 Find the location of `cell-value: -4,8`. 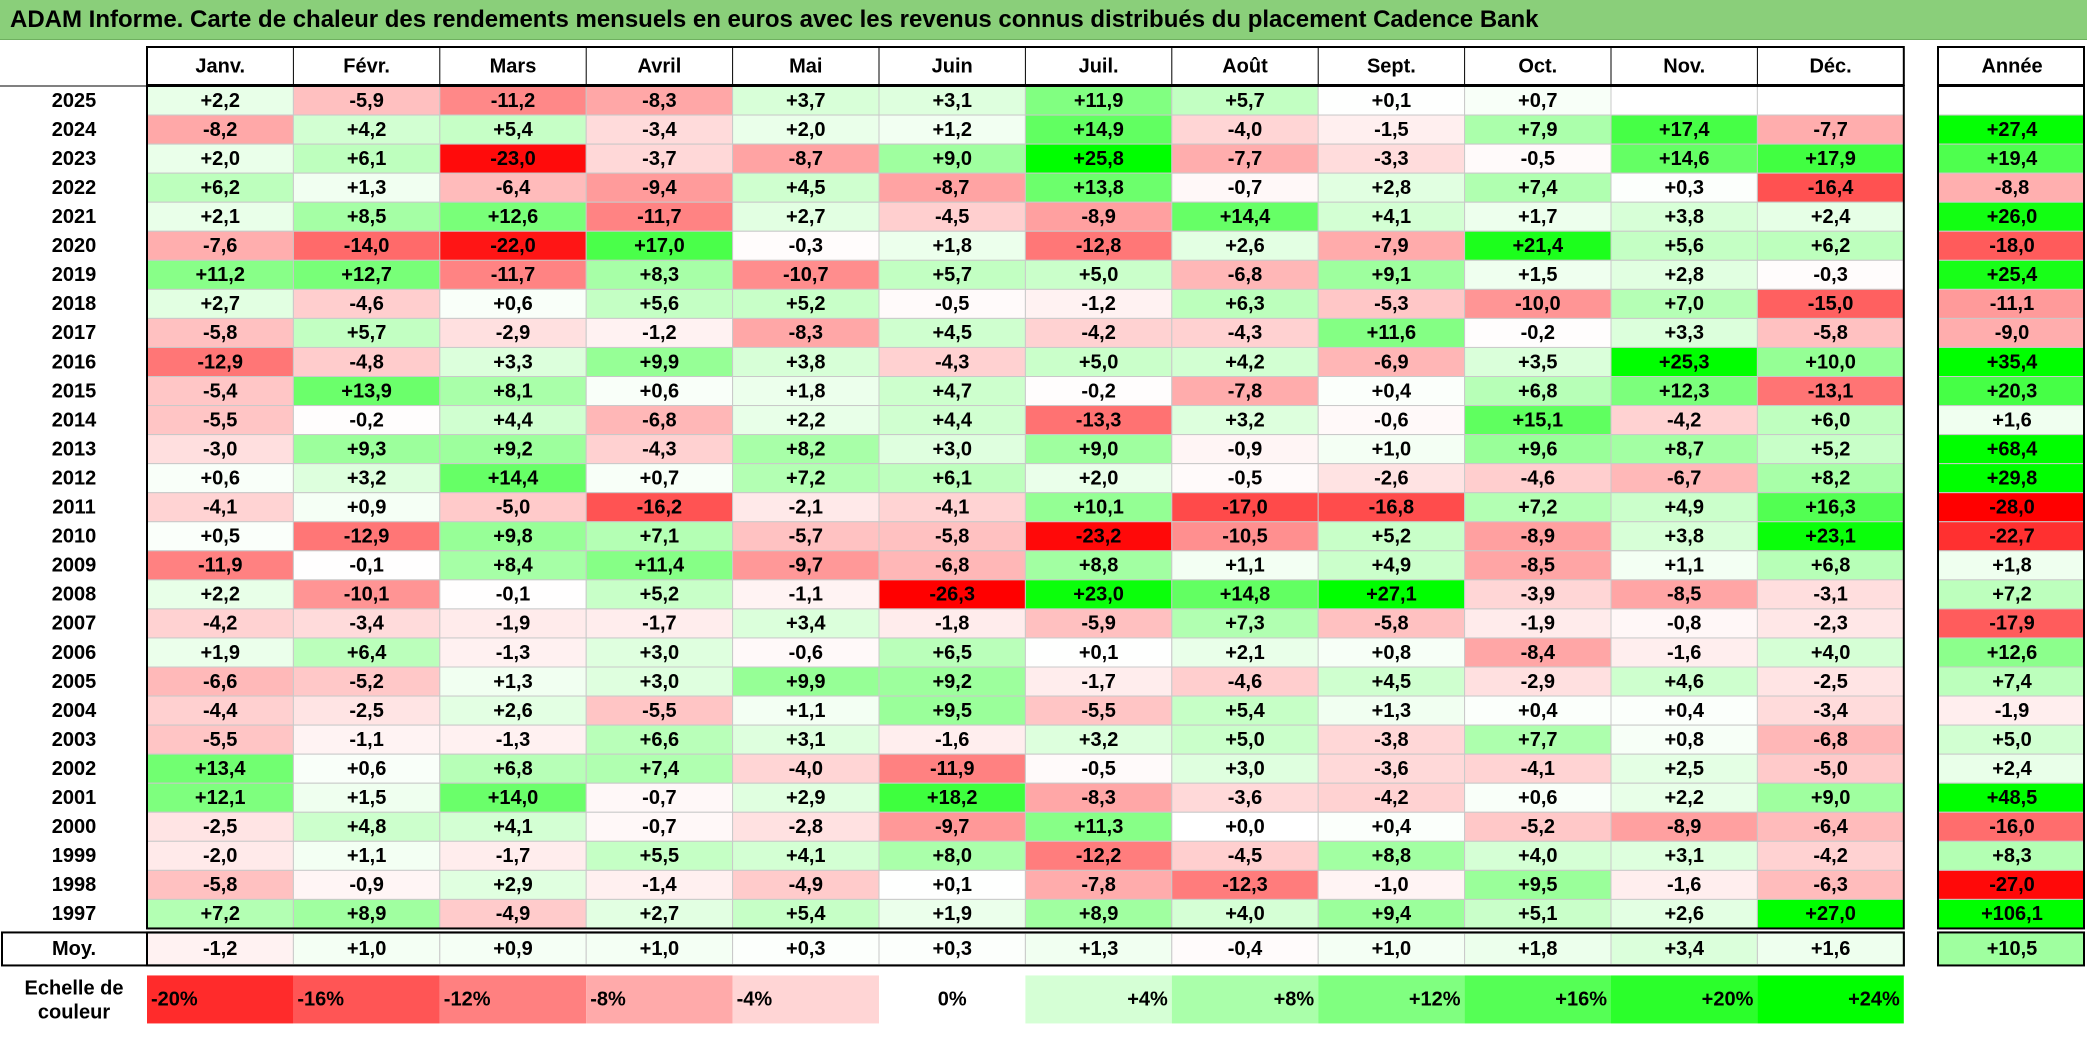

cell-value: -4,8 is located at coordinates (366, 362).